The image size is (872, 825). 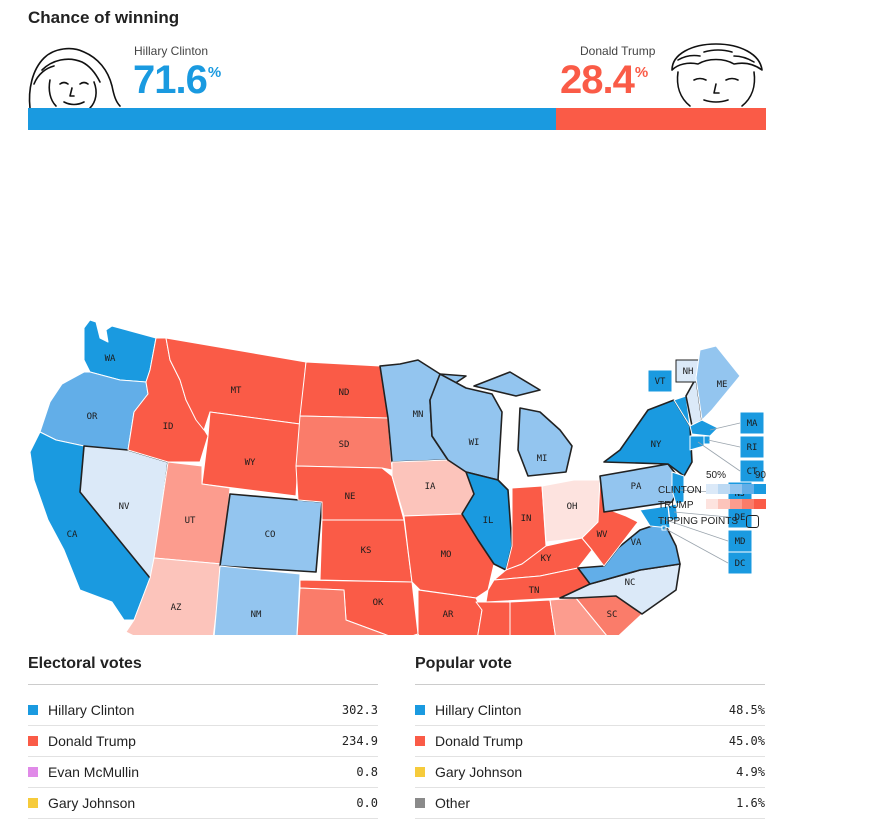 What do you see at coordinates (168, 427) in the screenshot?
I see `state-label-id: ID` at bounding box center [168, 427].